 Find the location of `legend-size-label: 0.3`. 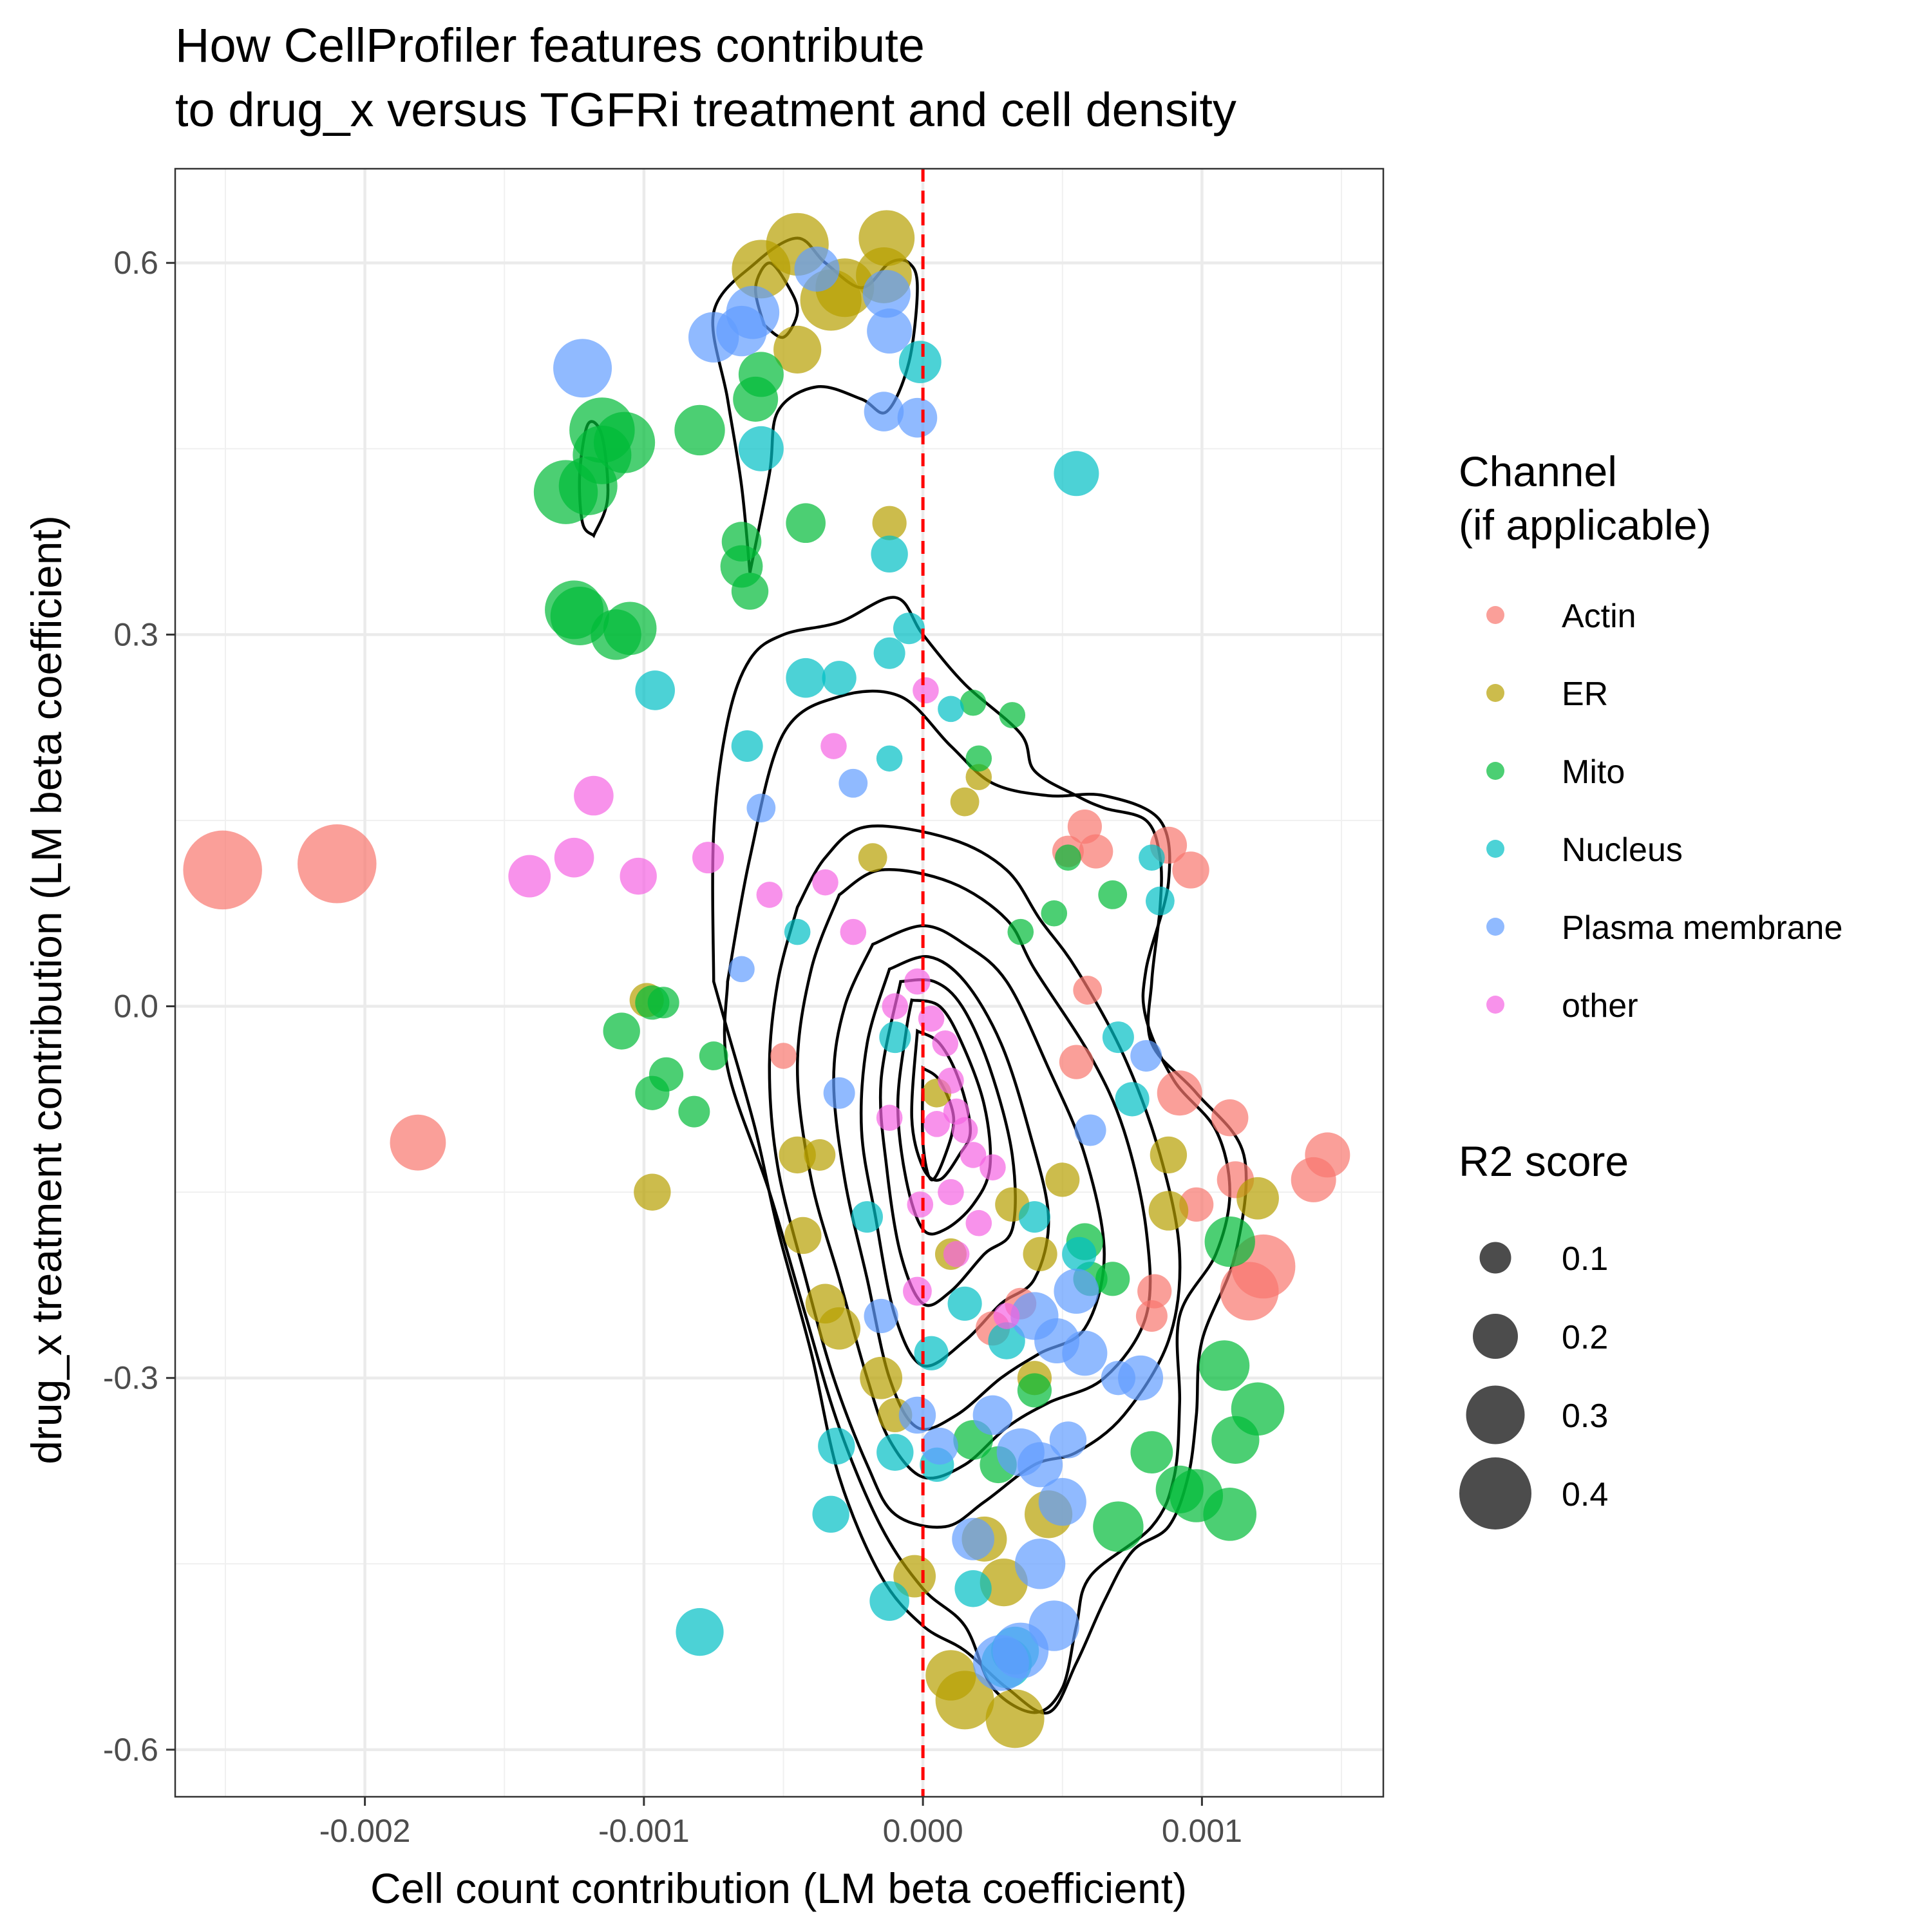

legend-size-label: 0.3 is located at coordinates (1585, 1416).